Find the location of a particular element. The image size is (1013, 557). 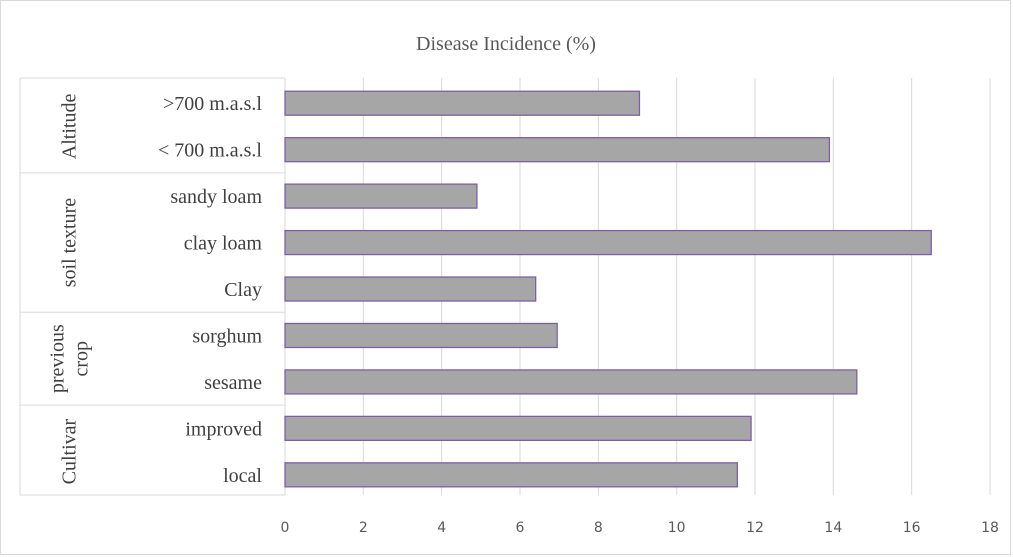

x-tick-label: 14 is located at coordinates (833, 528).